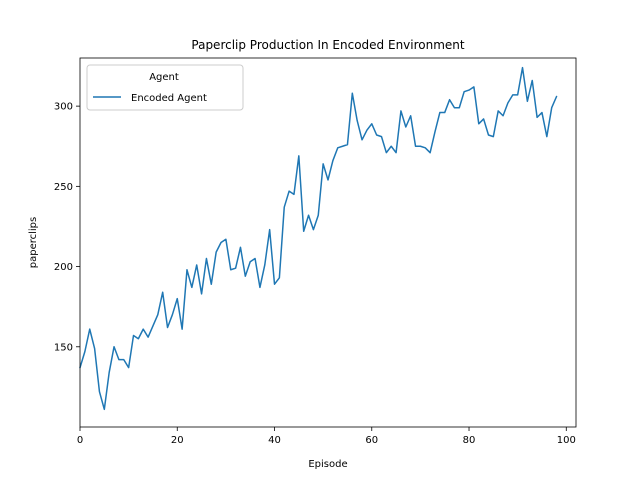 The width and height of the screenshot is (640, 480). Describe the element at coordinates (80, 440) in the screenshot. I see `x-tick-label: 0` at that location.